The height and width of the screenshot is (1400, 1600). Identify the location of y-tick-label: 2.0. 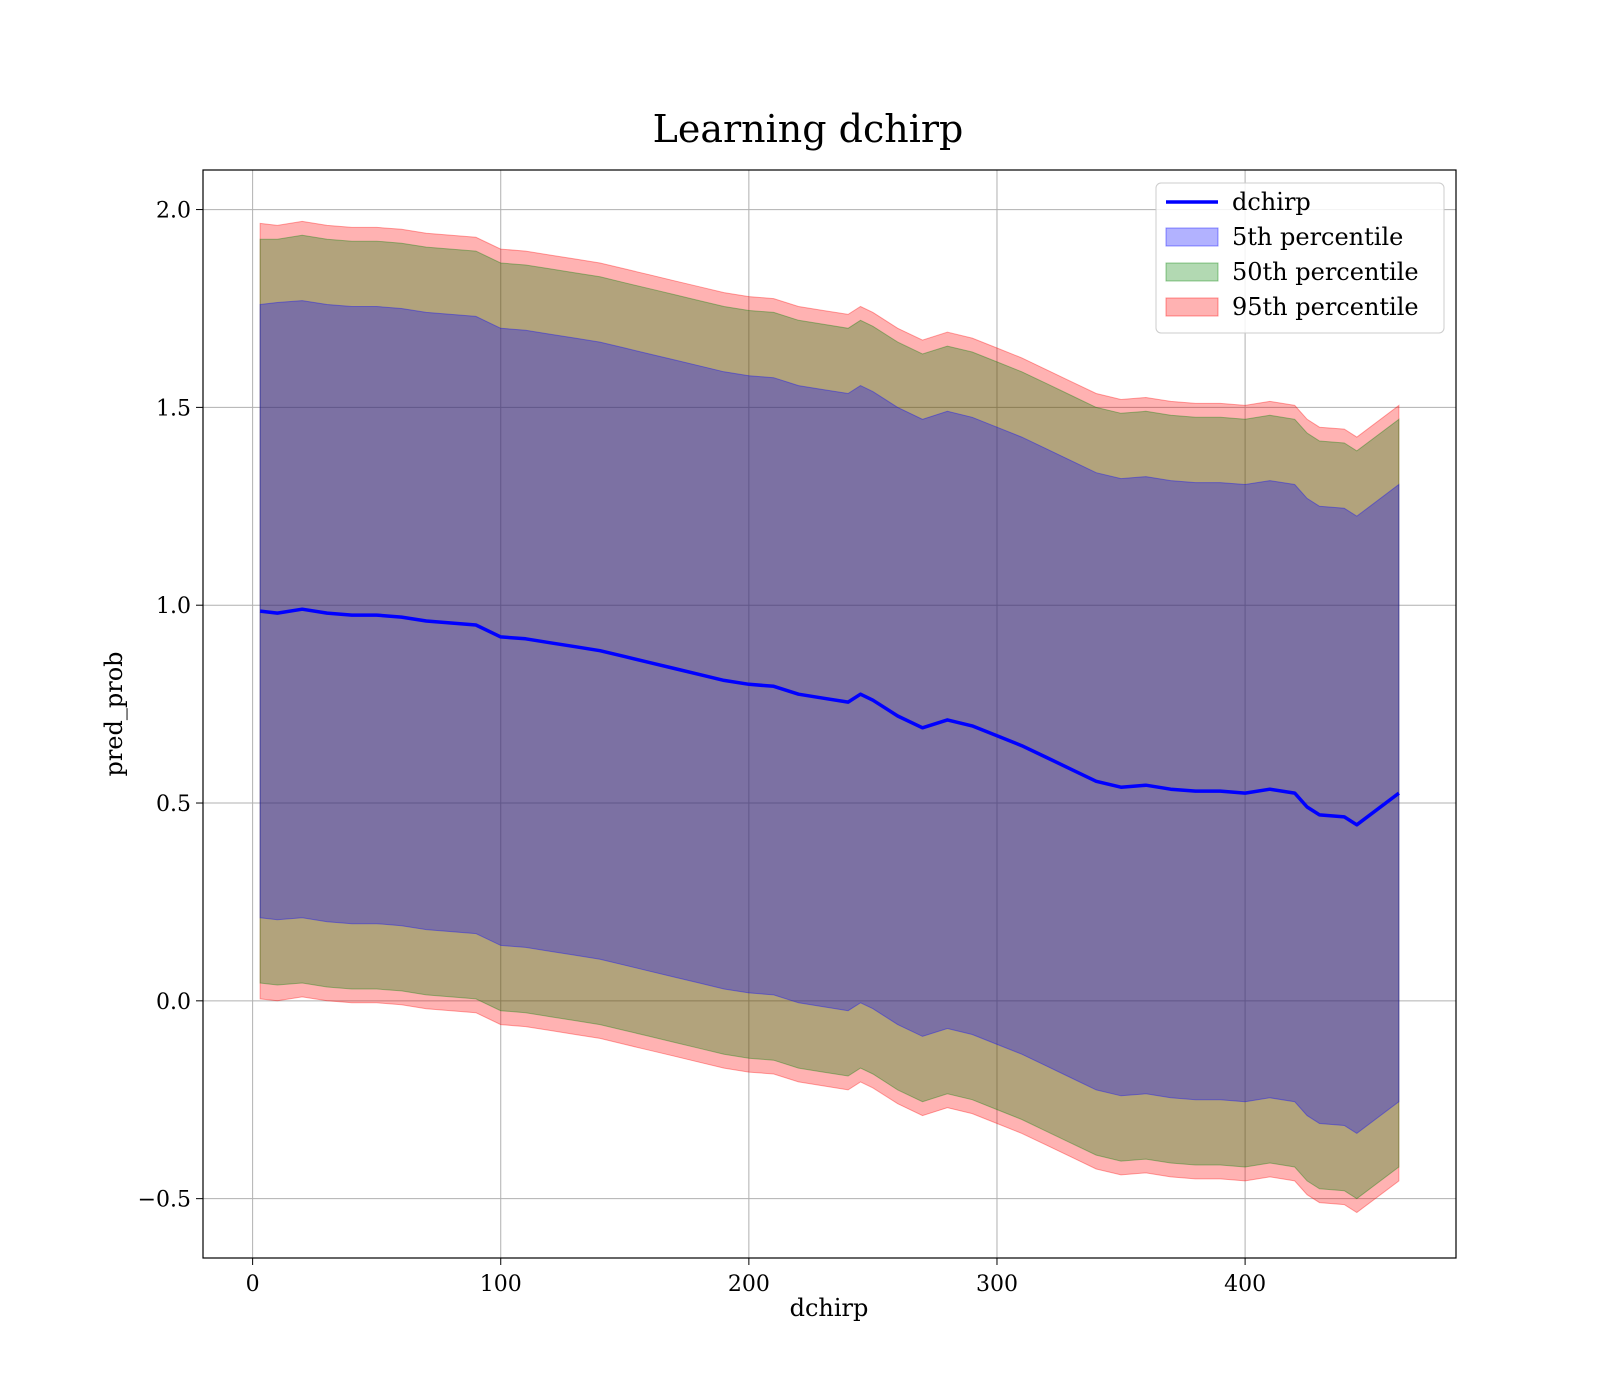
(173, 211).